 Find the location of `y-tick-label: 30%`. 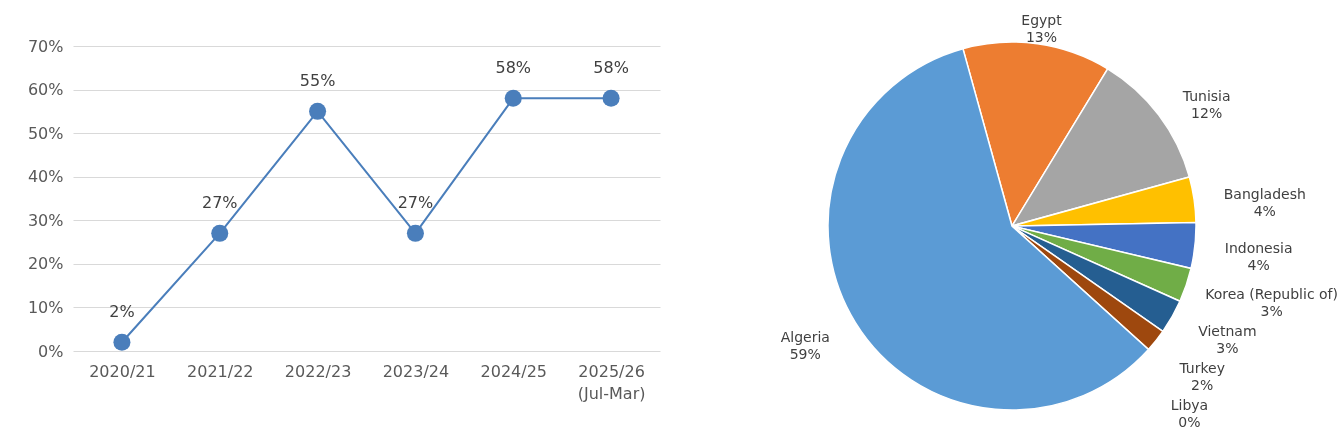

y-tick-label: 30% is located at coordinates (45, 220).